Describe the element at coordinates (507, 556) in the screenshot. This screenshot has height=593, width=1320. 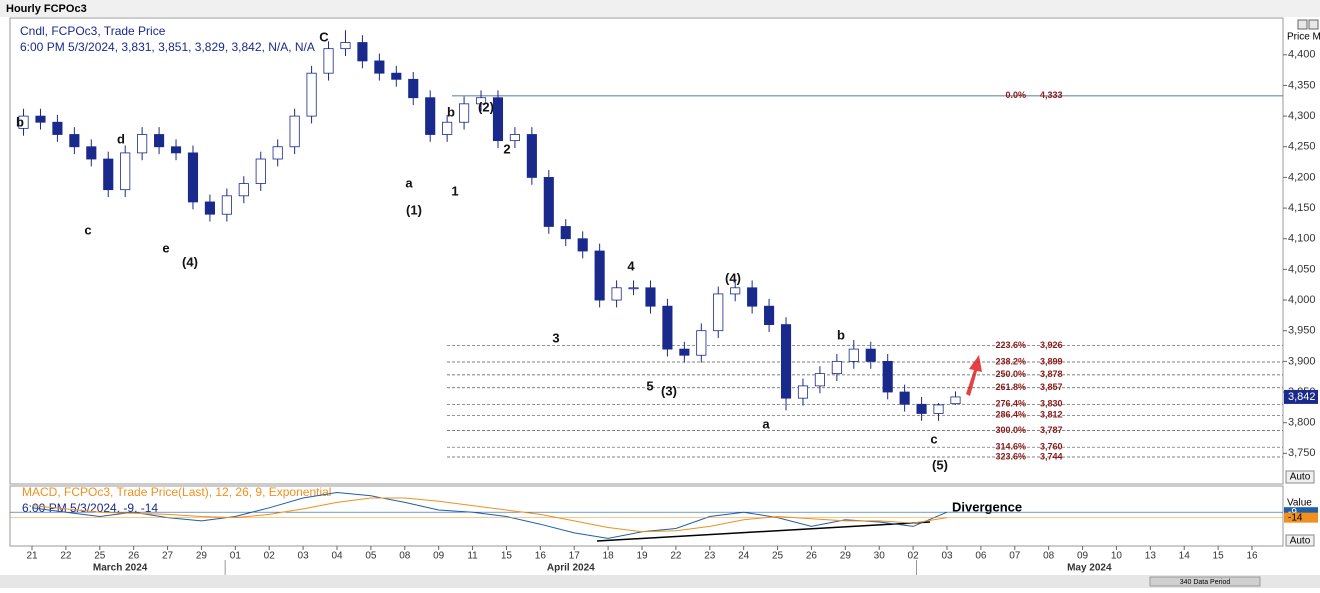
I see `x-tick-label: 15` at that location.